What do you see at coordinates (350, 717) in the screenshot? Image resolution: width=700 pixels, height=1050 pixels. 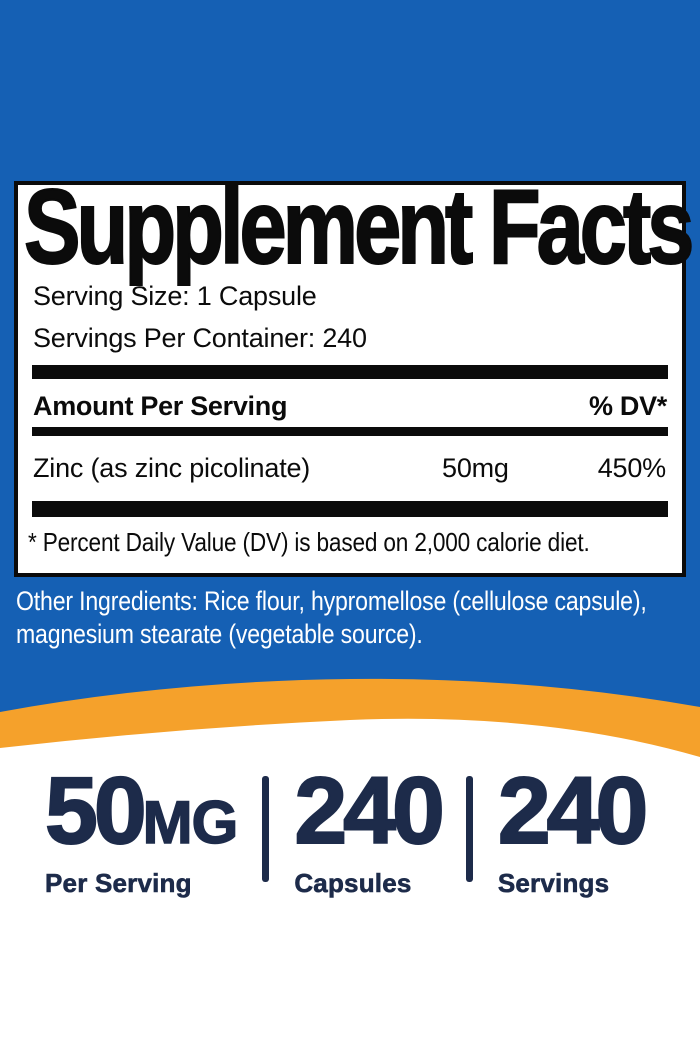 I see `orange-swoosh` at bounding box center [350, 717].